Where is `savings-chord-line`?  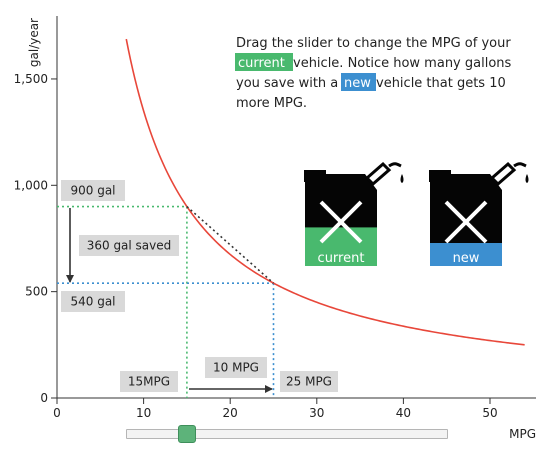 savings-chord-line is located at coordinates (230, 244).